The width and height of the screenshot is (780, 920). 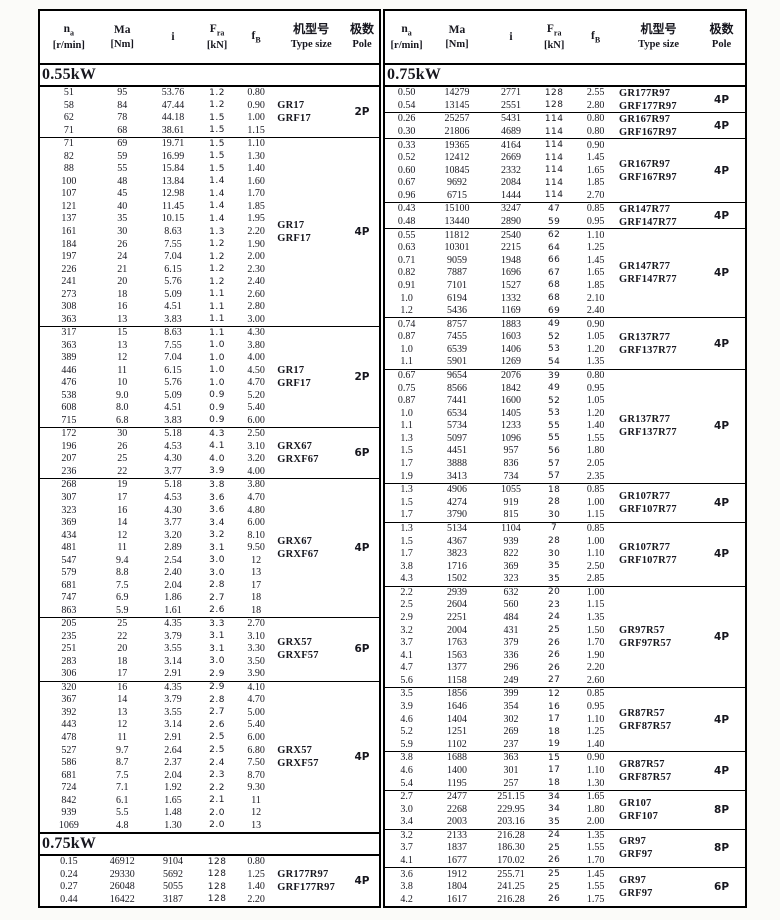 What do you see at coordinates (256, 775) in the screenshot?
I see `service-factor-cell: 8.70` at bounding box center [256, 775].